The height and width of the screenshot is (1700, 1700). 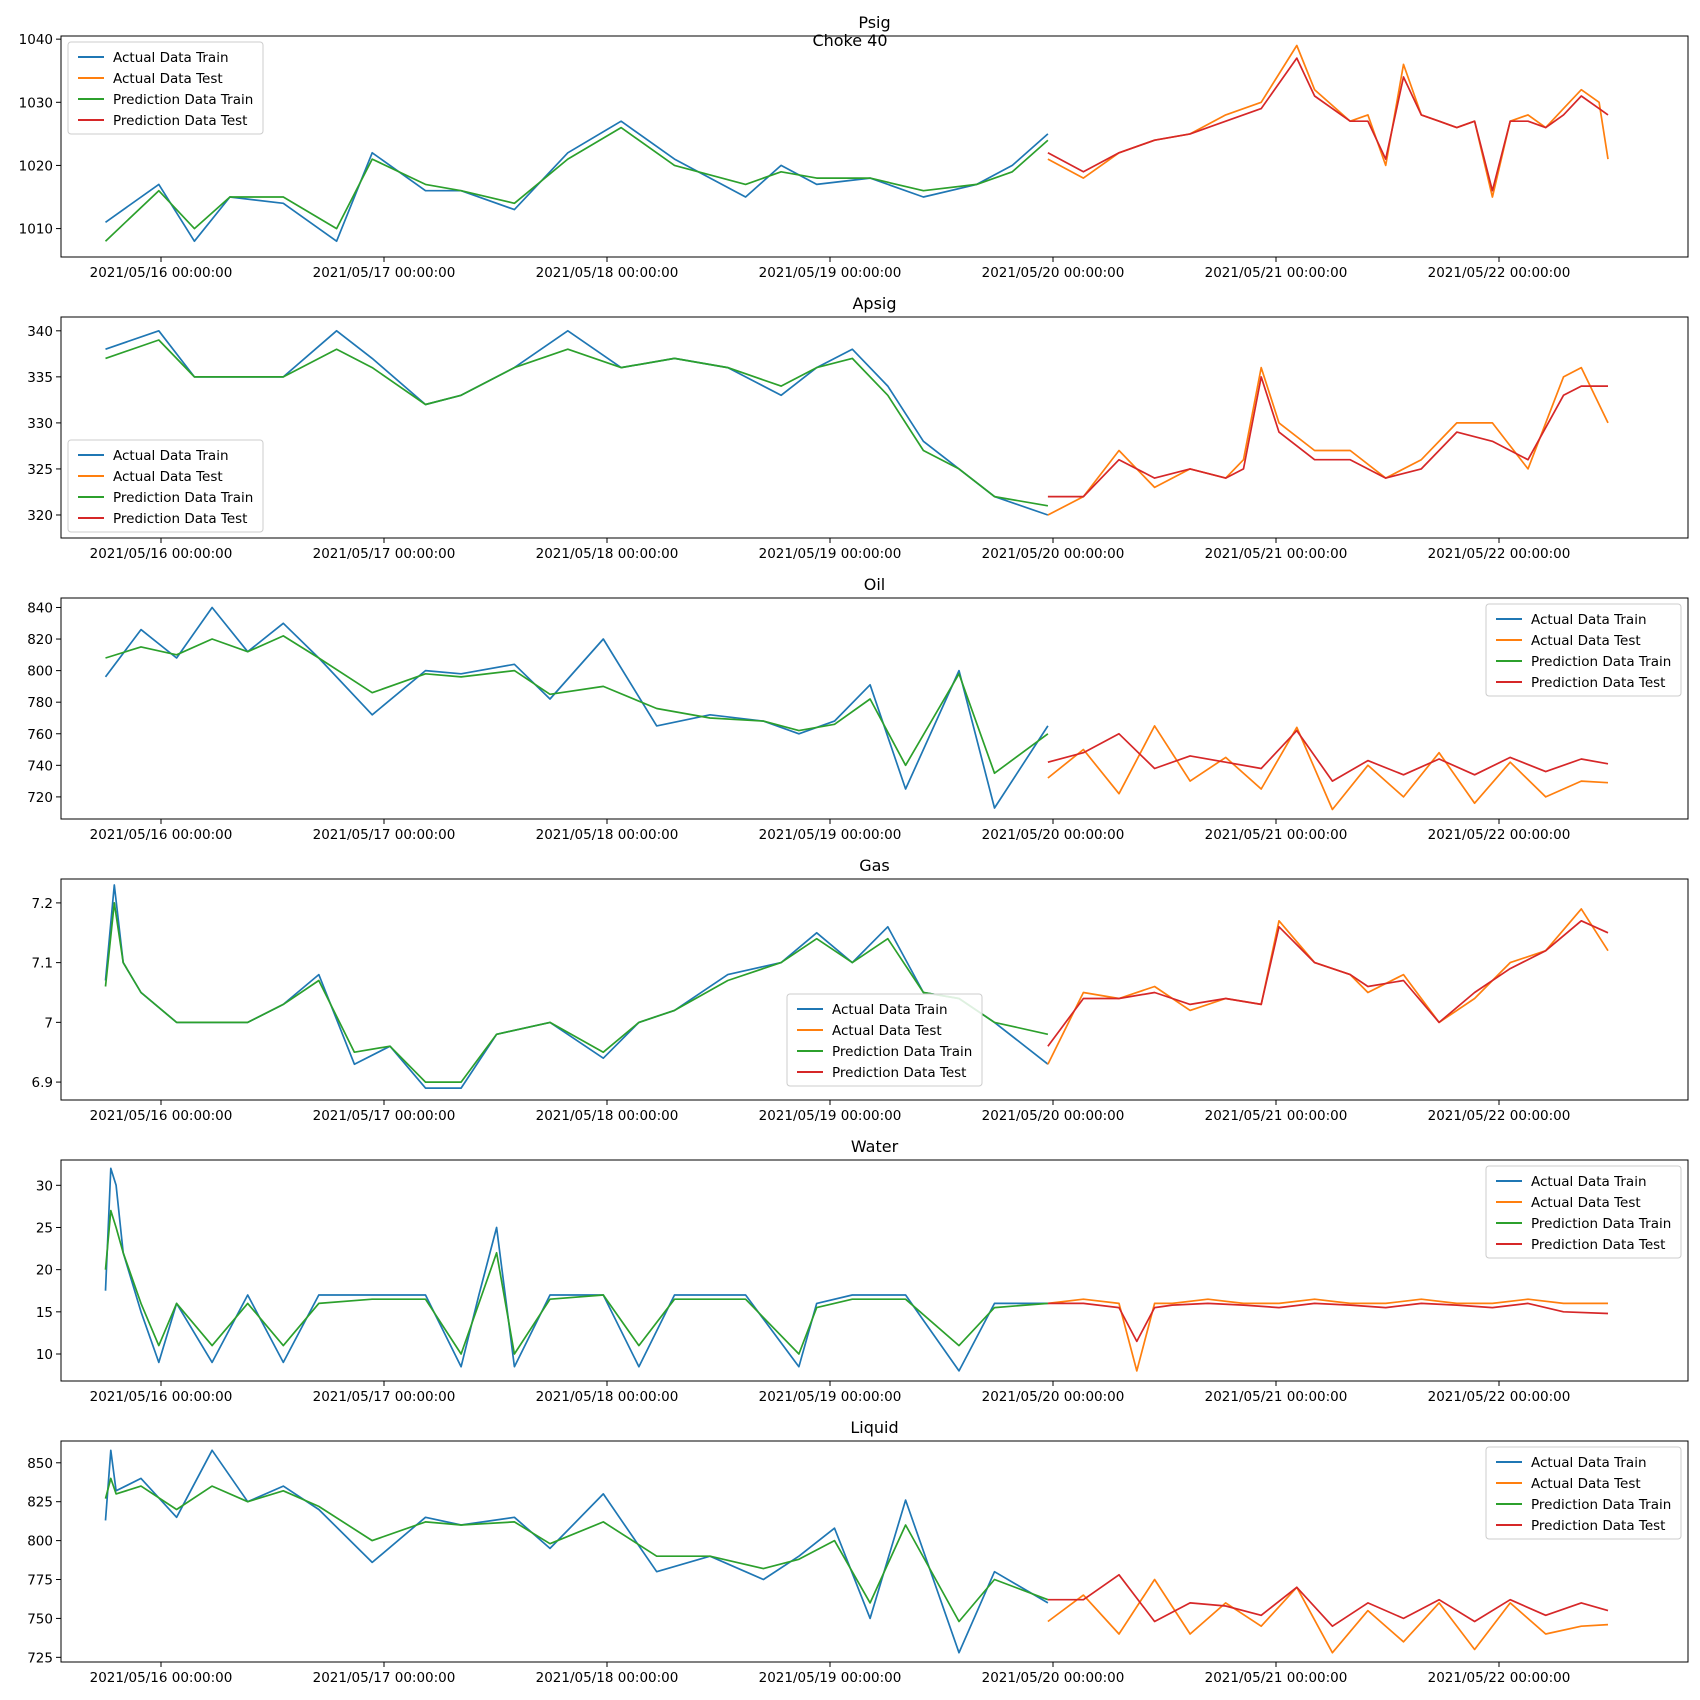 What do you see at coordinates (36, 103) in the screenshot?
I see `y-tick-label: 1030` at bounding box center [36, 103].